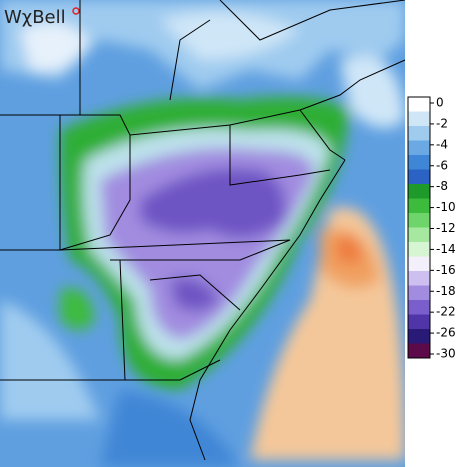 The height and width of the screenshot is (467, 473). I want to click on colorbar-frame, so click(419, 227).